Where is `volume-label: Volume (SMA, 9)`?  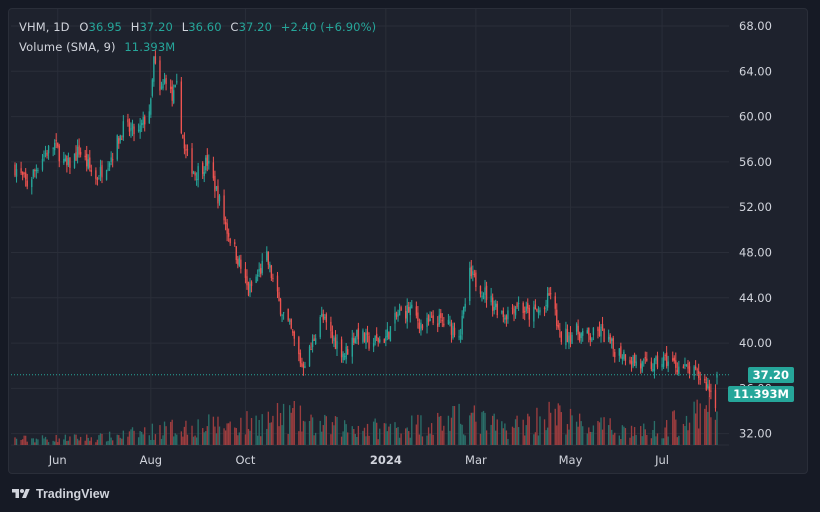 volume-label: Volume (SMA, 9) is located at coordinates (67, 47).